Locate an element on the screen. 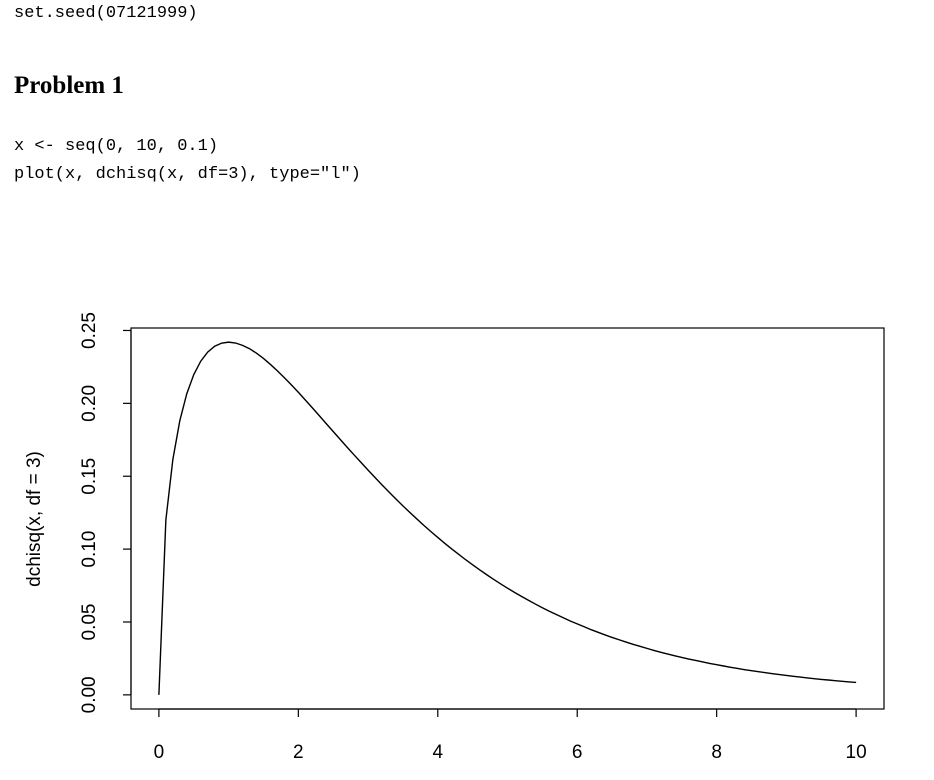 This screenshot has width=934, height=780. y-tick-label: 0.00 is located at coordinates (89, 694).